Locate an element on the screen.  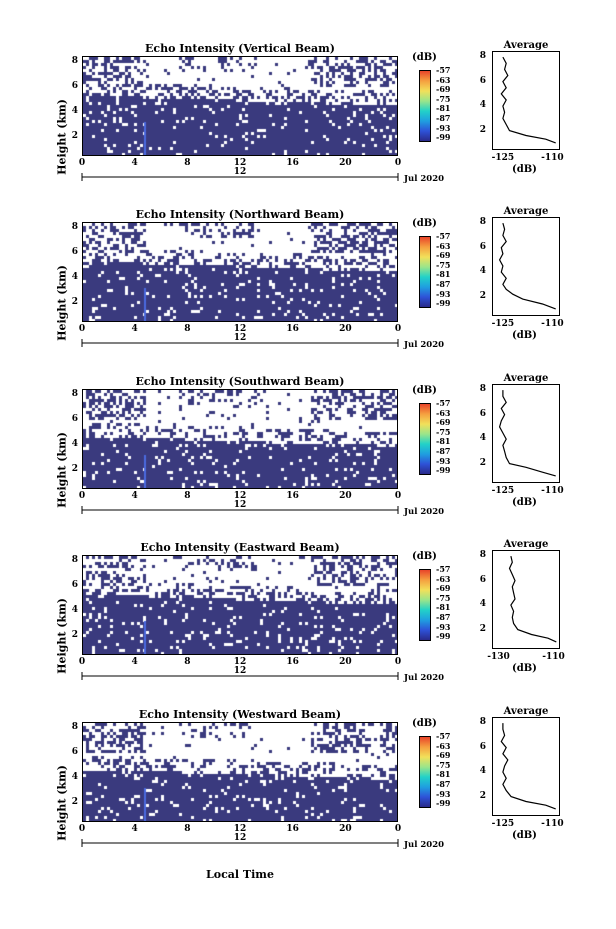
x-axis-title: Local Time is located at coordinates (240, 874).